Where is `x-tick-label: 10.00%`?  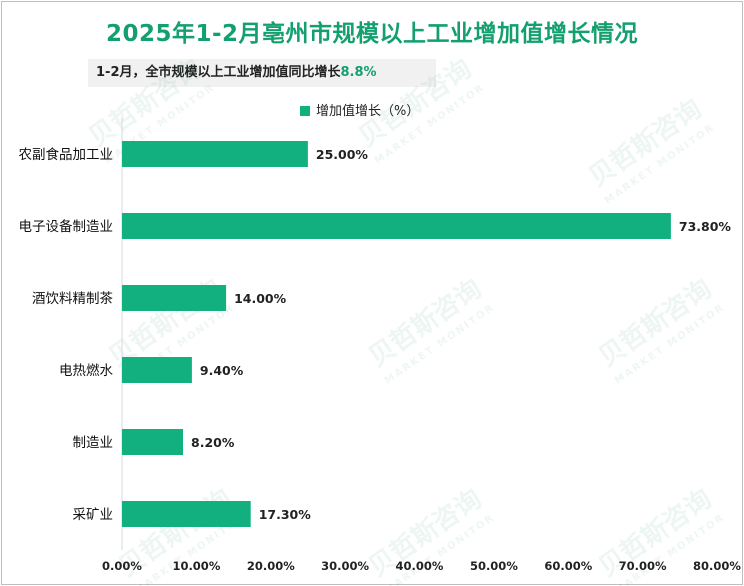 x-tick-label: 10.00% is located at coordinates (196, 566).